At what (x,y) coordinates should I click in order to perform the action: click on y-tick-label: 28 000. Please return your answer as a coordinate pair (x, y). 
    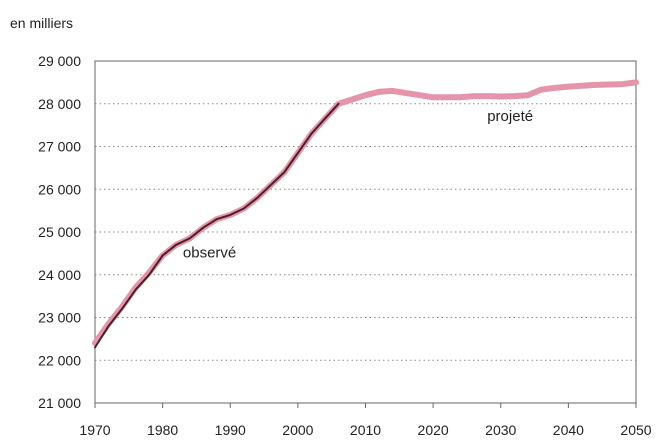
    Looking at the image, I should click on (59, 104).